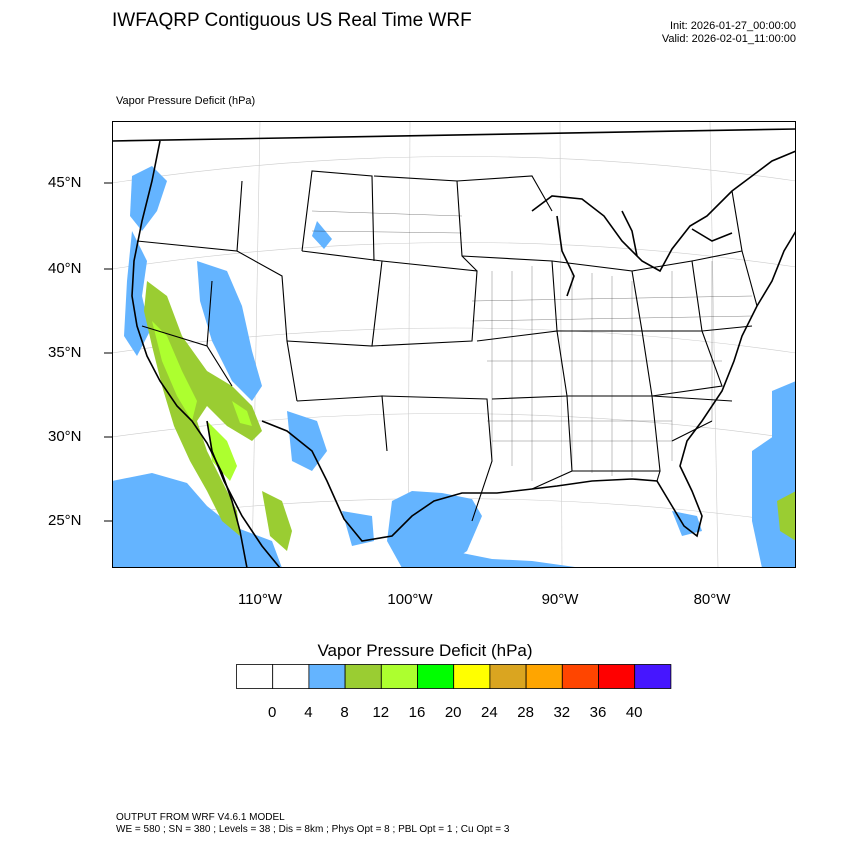  What do you see at coordinates (560, 599) in the screenshot?
I see `lon-label-90: 90°W` at bounding box center [560, 599].